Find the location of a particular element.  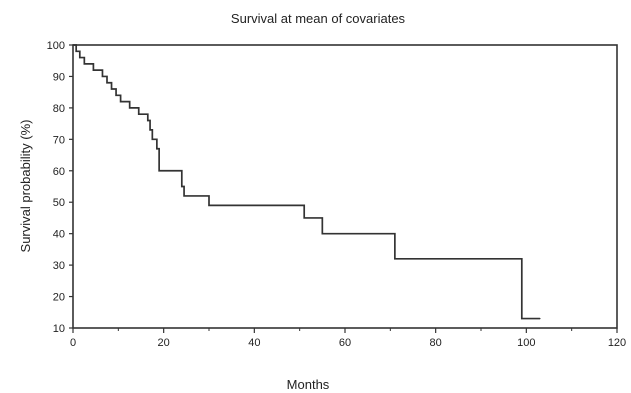

y-tick-label: 70 is located at coordinates (59, 140).